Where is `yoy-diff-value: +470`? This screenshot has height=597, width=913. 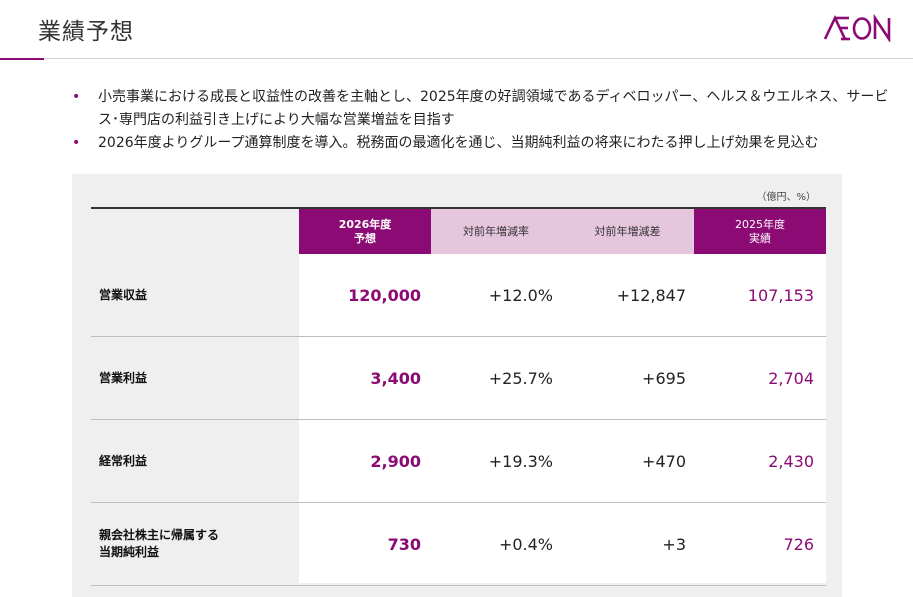 yoy-diff-value: +470 is located at coordinates (664, 461).